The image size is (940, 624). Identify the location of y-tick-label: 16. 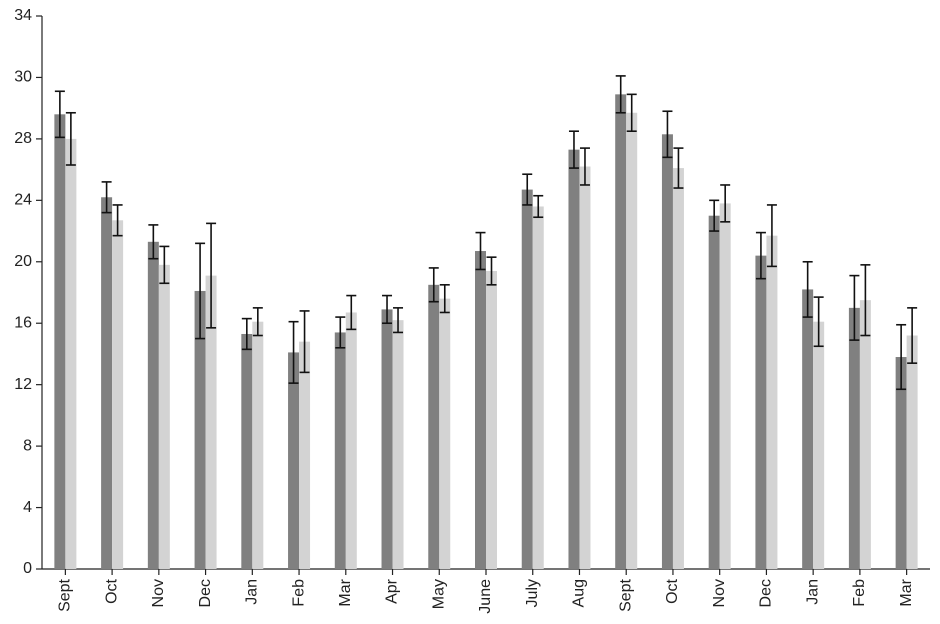
(23, 322).